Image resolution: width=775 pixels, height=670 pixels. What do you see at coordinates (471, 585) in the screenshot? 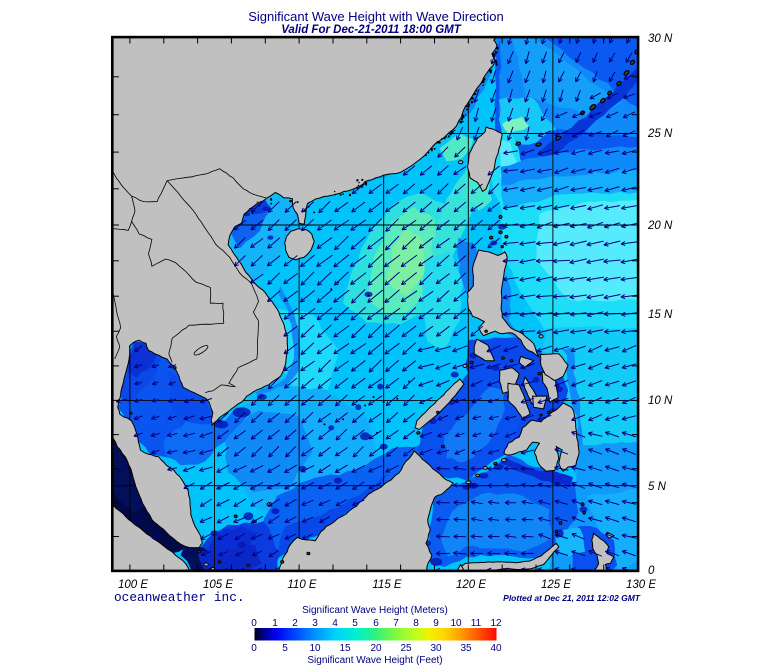
I see `svg-text: 120 E` at bounding box center [471, 585].